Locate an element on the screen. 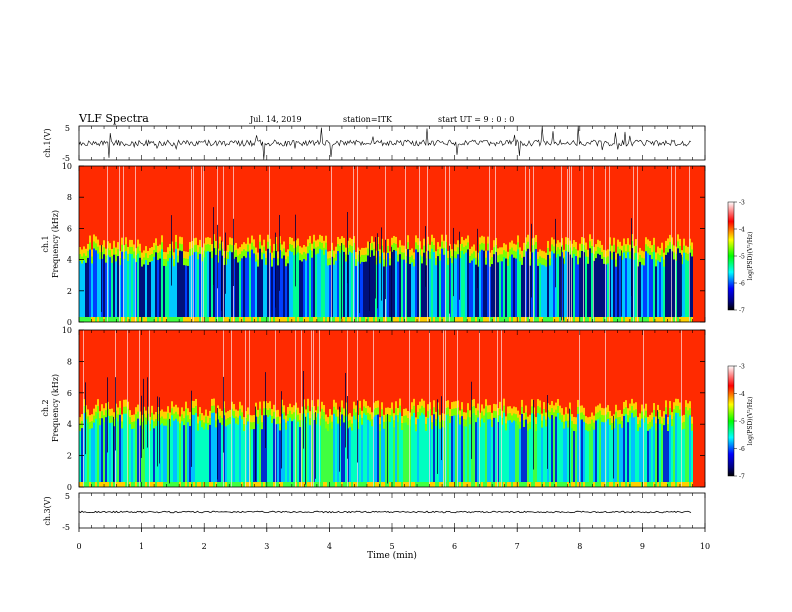 The width and height of the screenshot is (792, 612). colorbar-tick-label: -4 is located at coordinates (742, 230).